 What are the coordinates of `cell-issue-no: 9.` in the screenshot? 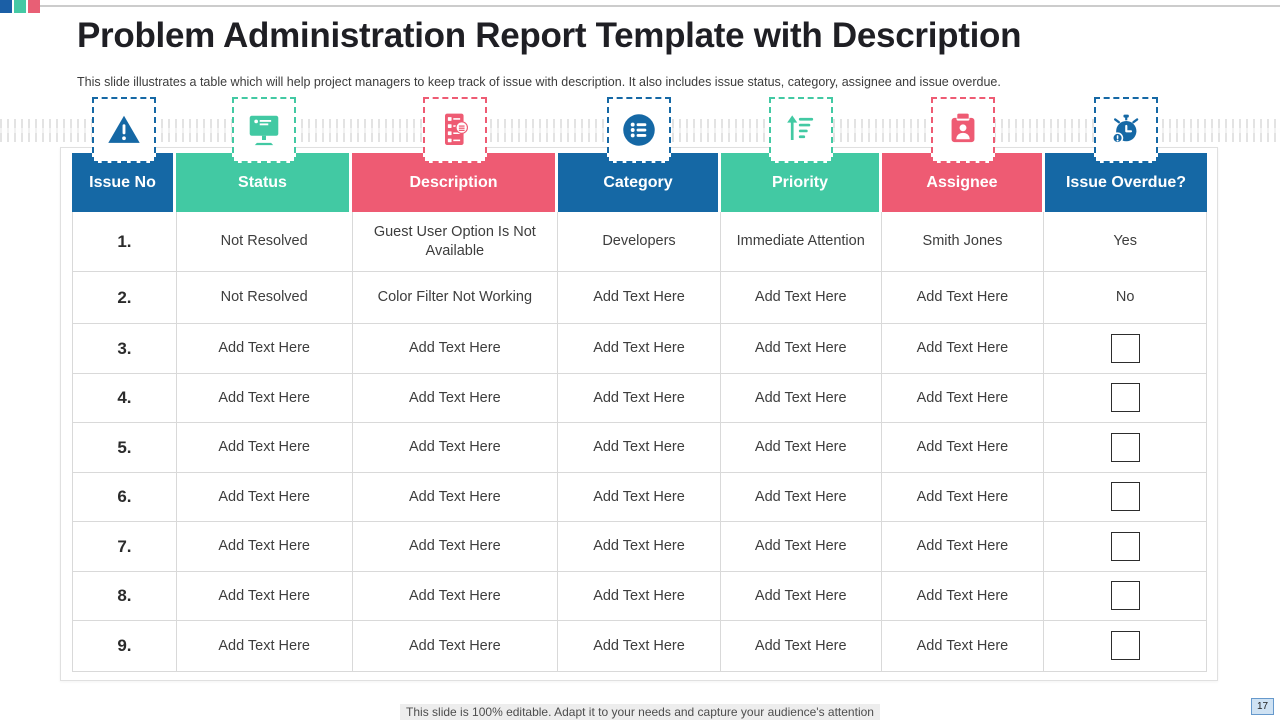 It's located at (125, 646).